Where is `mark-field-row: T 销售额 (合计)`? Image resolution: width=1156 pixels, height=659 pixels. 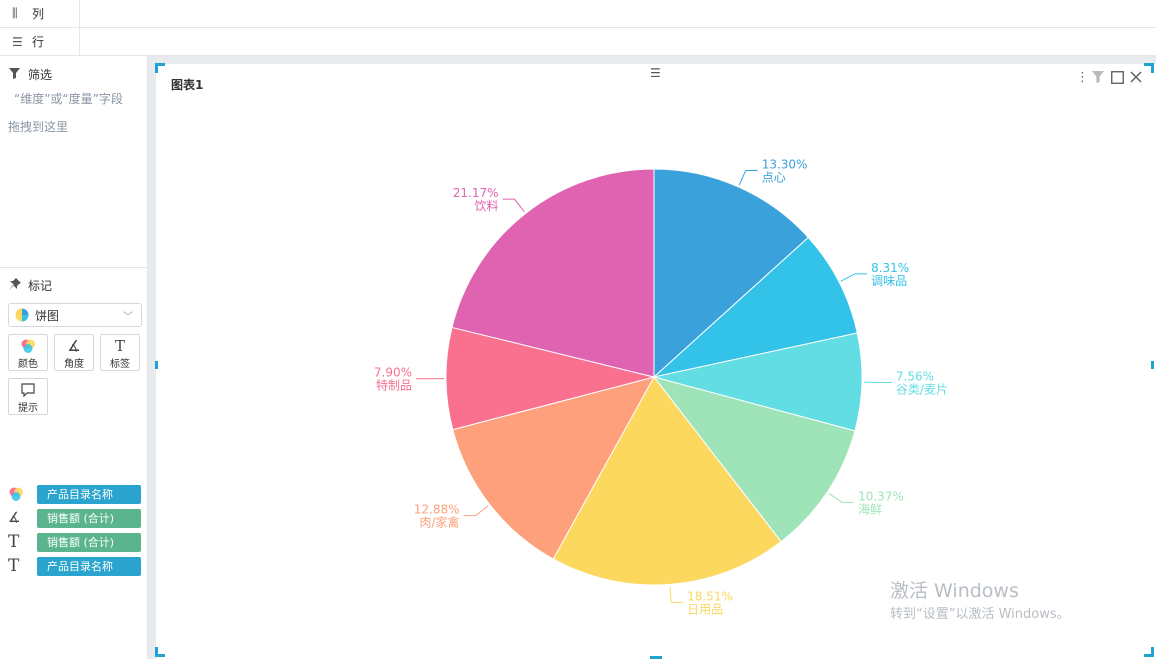 mark-field-row: T 销售额 (合计) is located at coordinates (74, 542).